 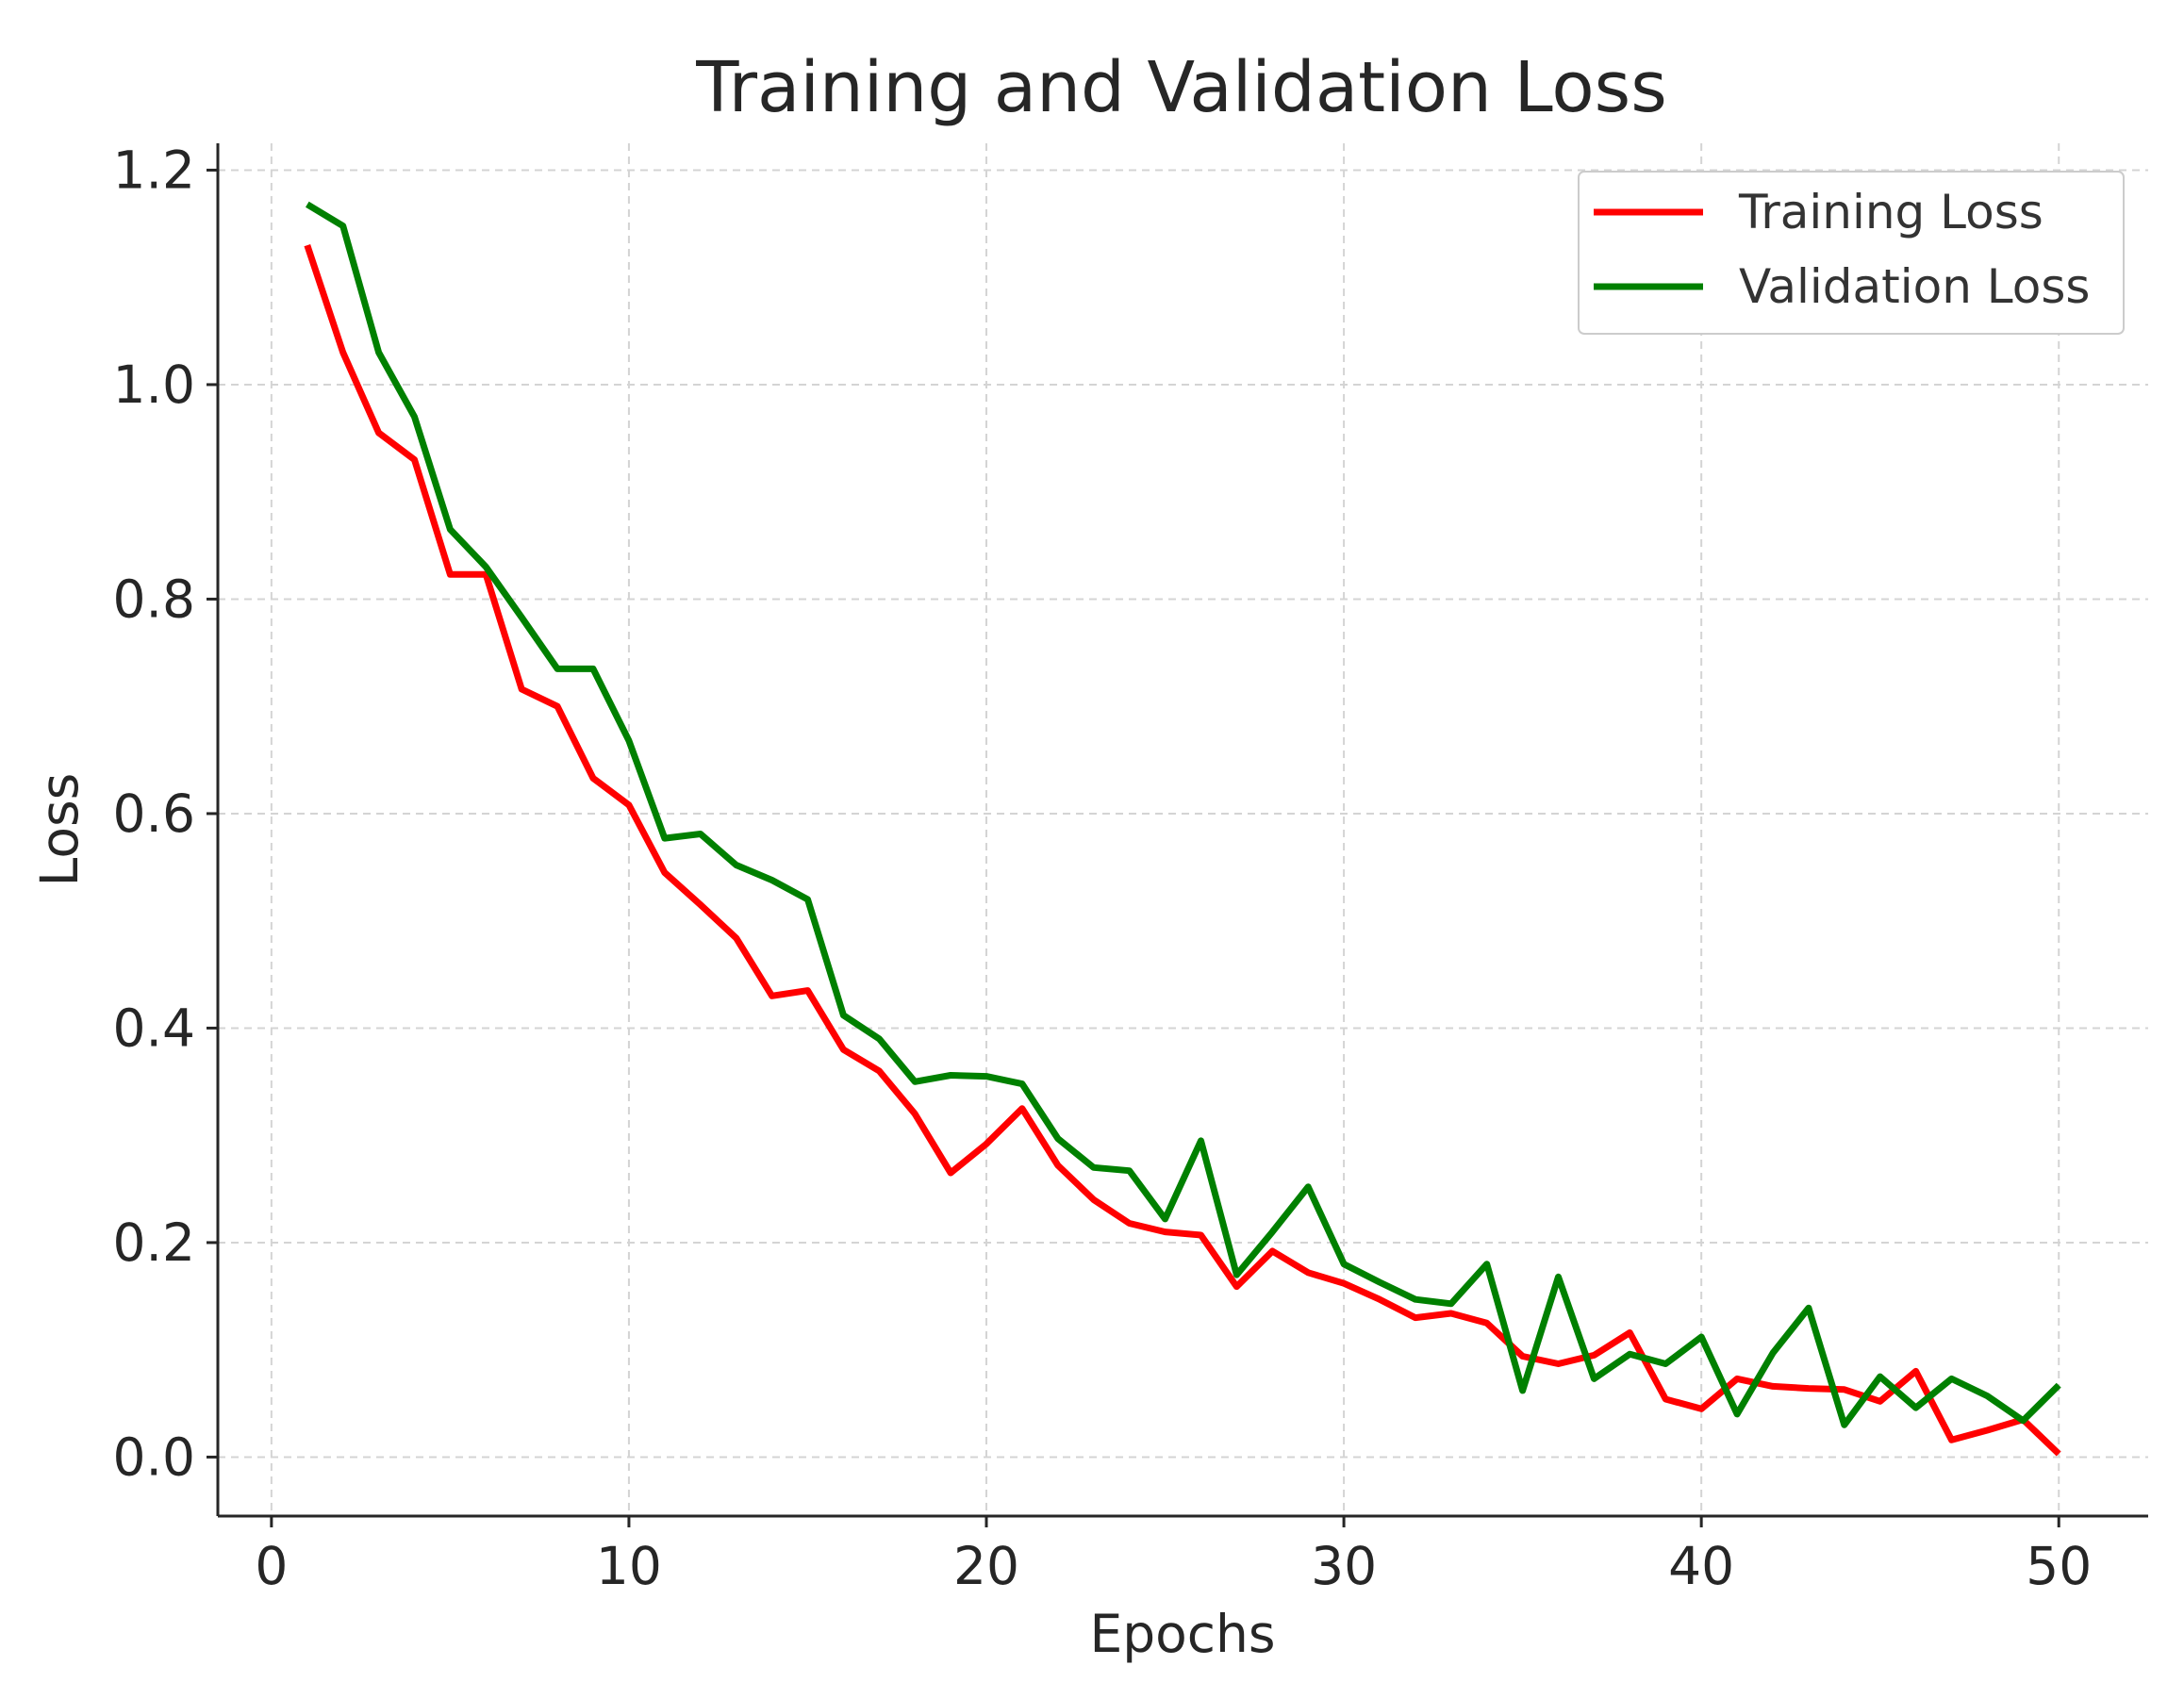 What do you see at coordinates (154, 599) in the screenshot?
I see `y-tick-label: 0.8` at bounding box center [154, 599].